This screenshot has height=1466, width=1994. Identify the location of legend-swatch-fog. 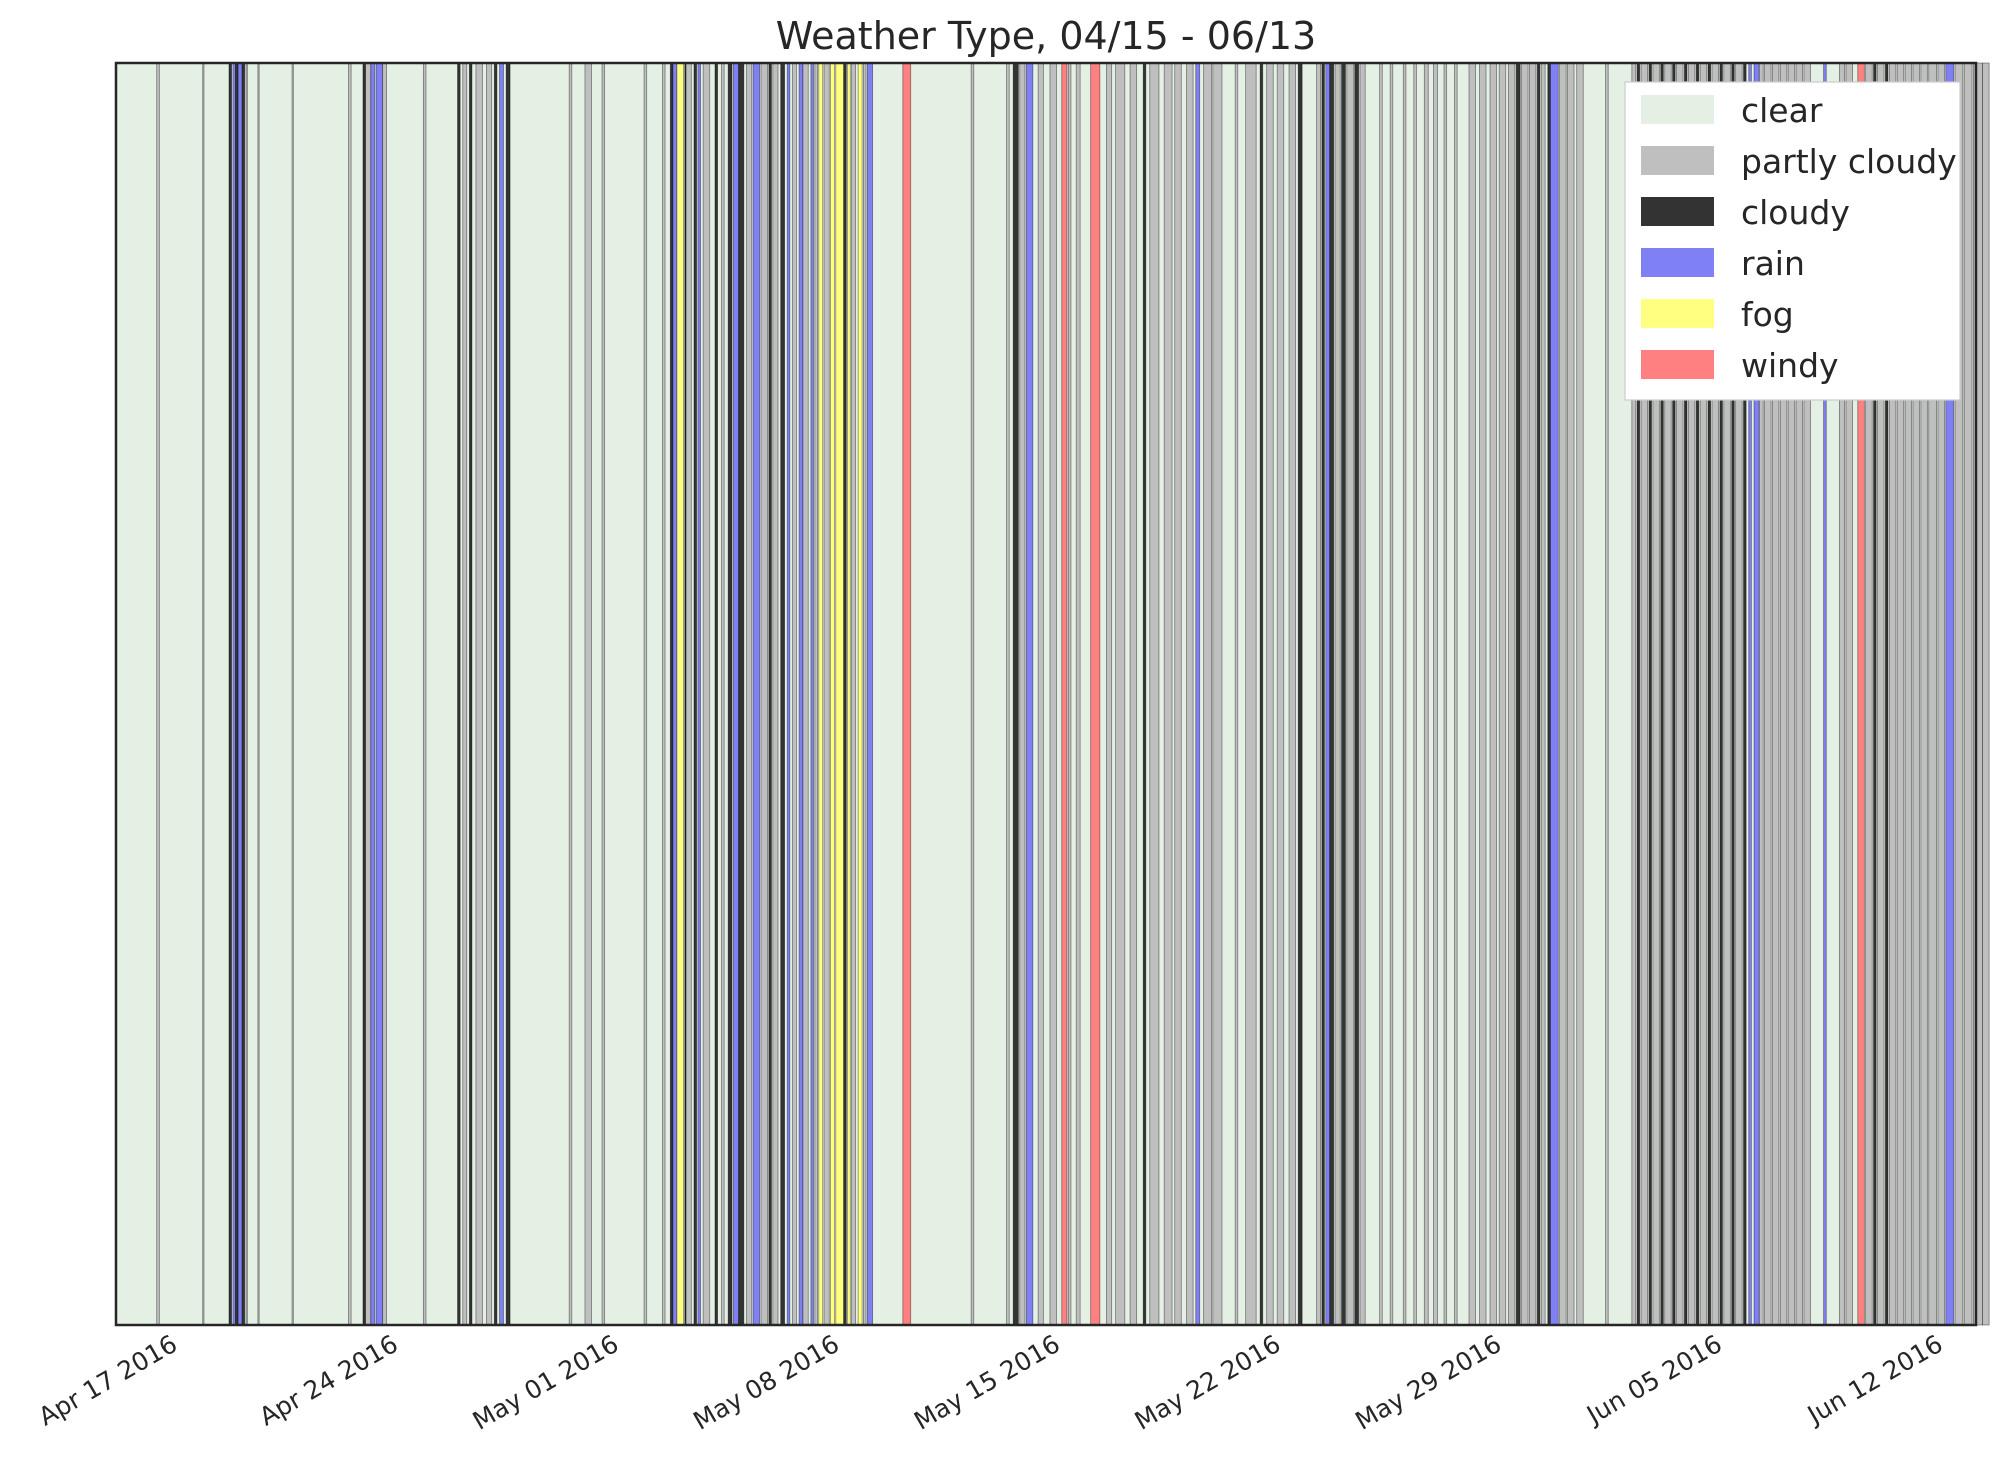
(1677, 313).